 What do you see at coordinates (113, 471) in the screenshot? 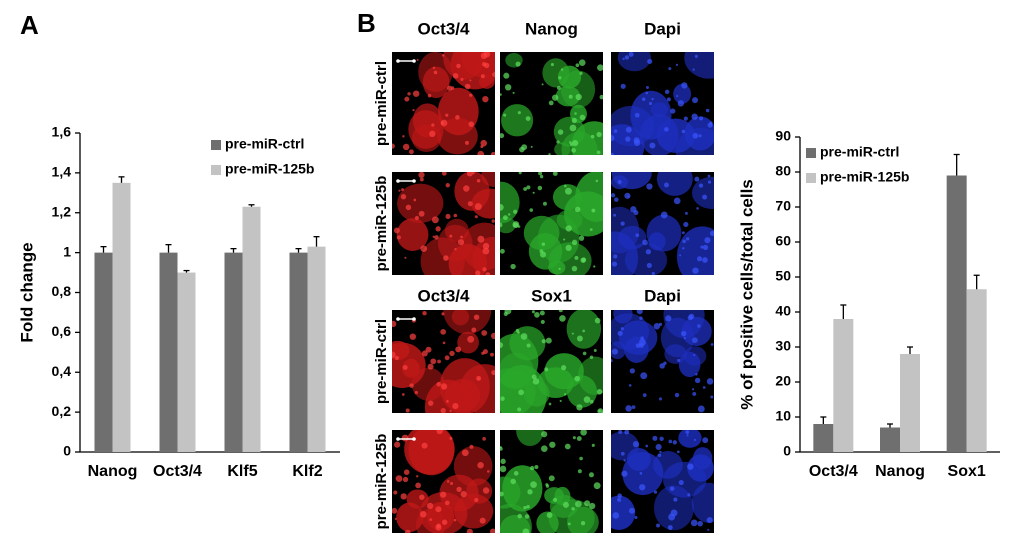
I see `x-tick-label: Nanog` at bounding box center [113, 471].